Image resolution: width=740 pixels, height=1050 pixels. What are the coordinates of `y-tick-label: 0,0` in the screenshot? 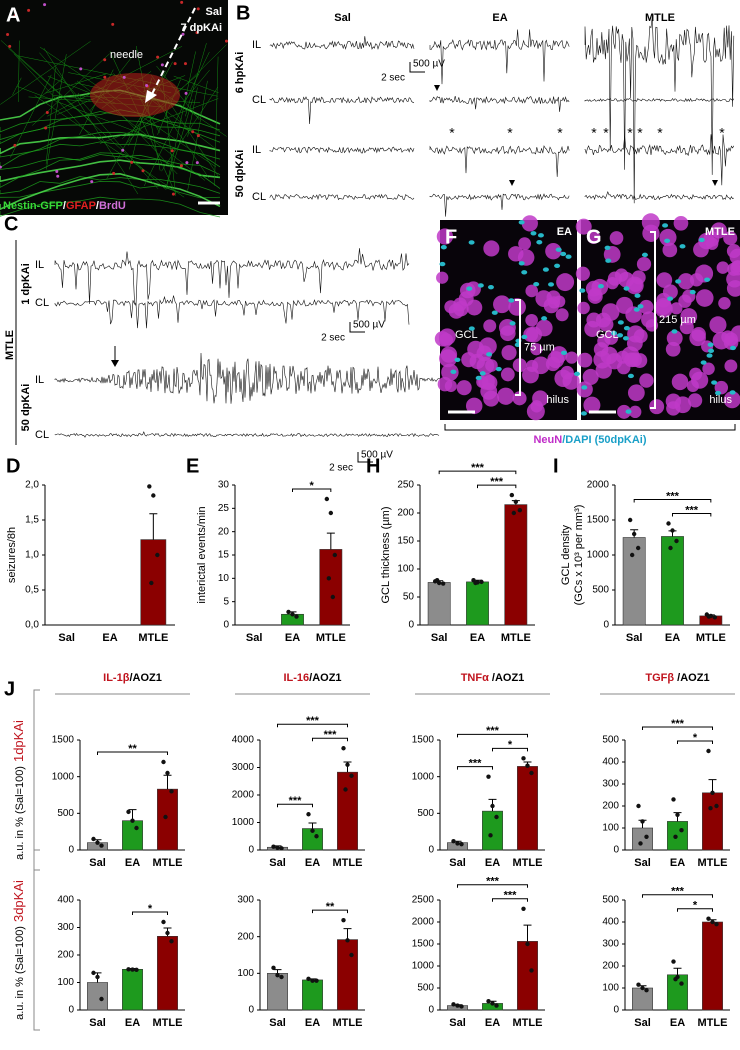 It's located at (32, 625).